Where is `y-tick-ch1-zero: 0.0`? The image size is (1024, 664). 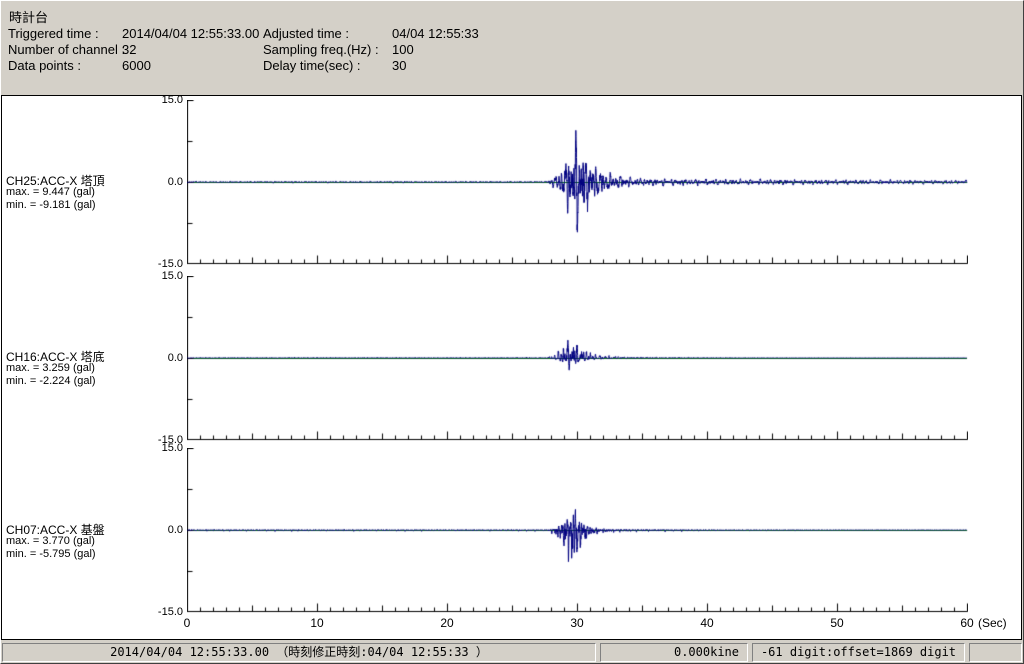
y-tick-ch1-zero: 0.0 is located at coordinates (175, 182).